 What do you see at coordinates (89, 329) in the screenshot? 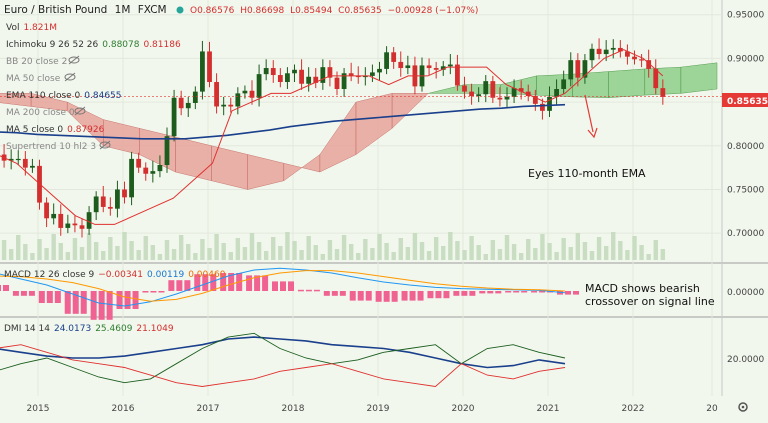
I see `legend-dmi: DMI 14 14 24.0173 25.4609 21.1049` at bounding box center [89, 329].